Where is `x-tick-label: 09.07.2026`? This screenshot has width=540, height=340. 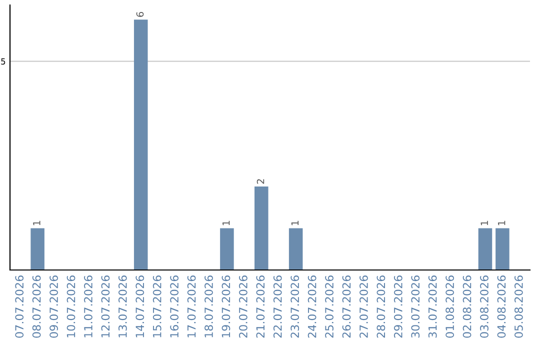
x-tick-label: 09.07.2026 is located at coordinates (54, 307).